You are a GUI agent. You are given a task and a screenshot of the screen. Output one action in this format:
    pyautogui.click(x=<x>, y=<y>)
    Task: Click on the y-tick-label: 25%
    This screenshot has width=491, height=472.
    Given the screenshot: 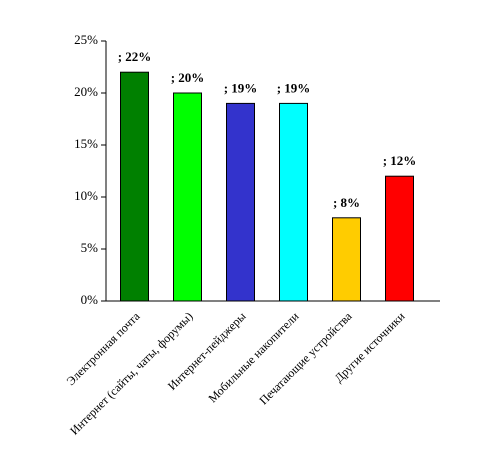 What is the action you would take?
    pyautogui.click(x=86, y=39)
    